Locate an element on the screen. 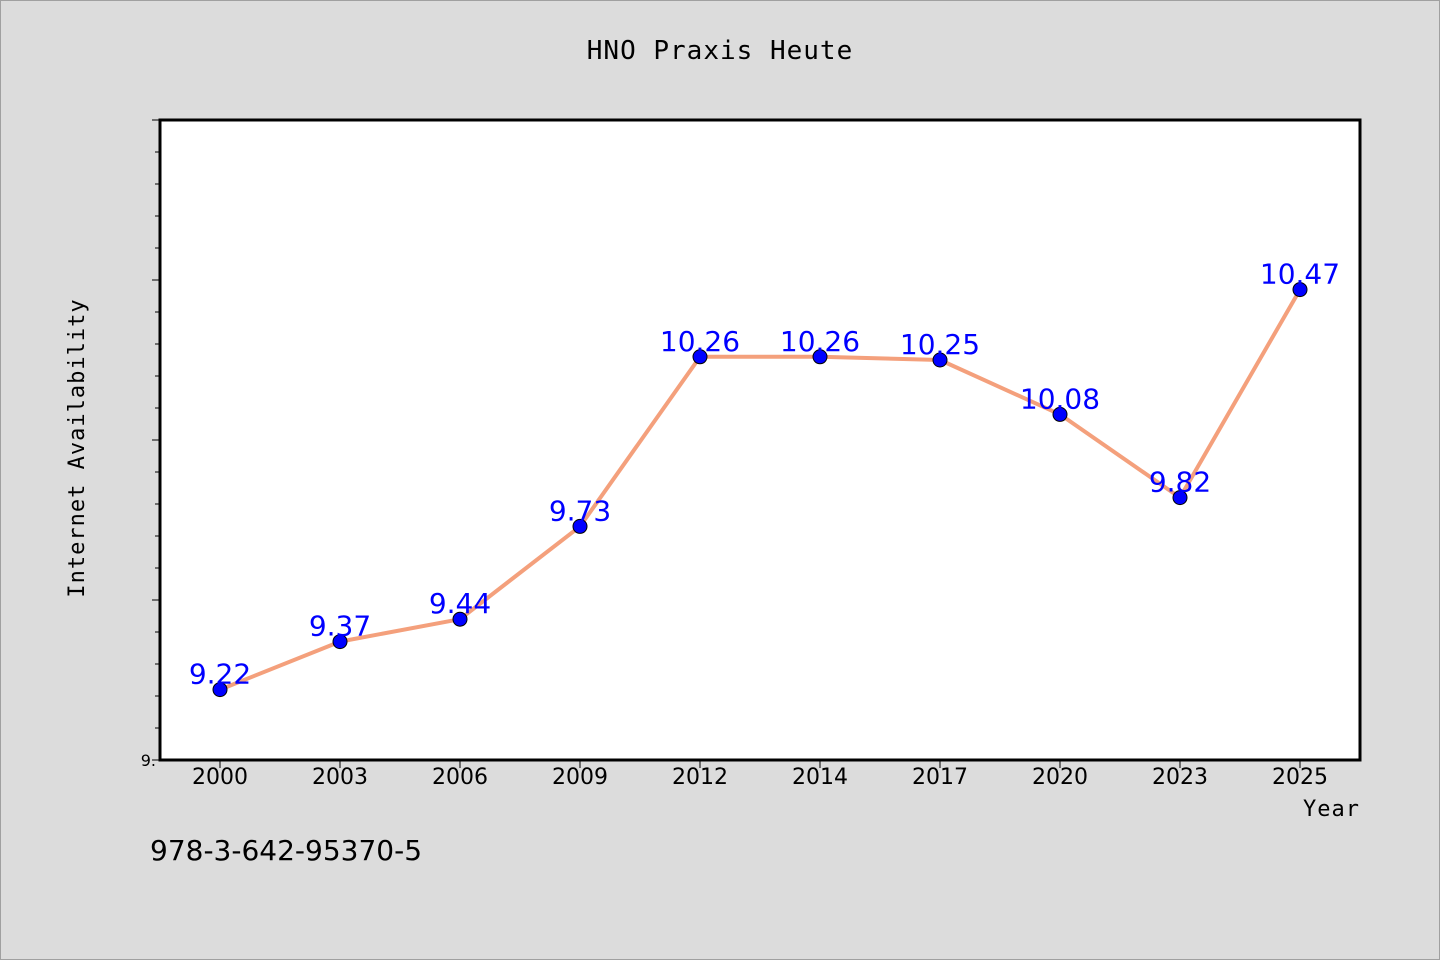  y-tick-label: 9. is located at coordinates (148, 760).